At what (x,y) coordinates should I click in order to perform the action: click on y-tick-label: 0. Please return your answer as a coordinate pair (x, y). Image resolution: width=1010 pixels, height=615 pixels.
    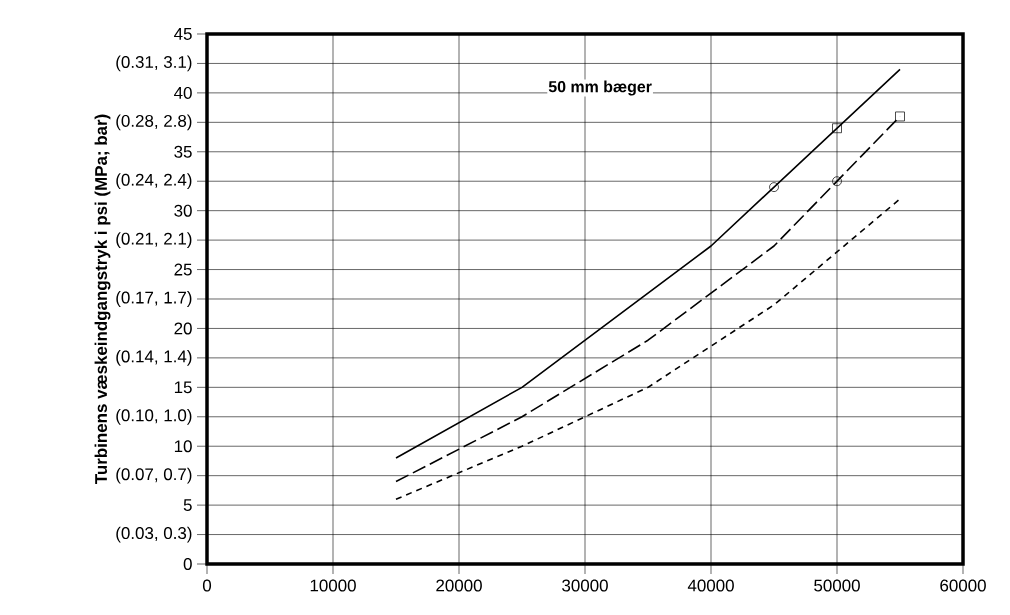
    Looking at the image, I should click on (187, 564).